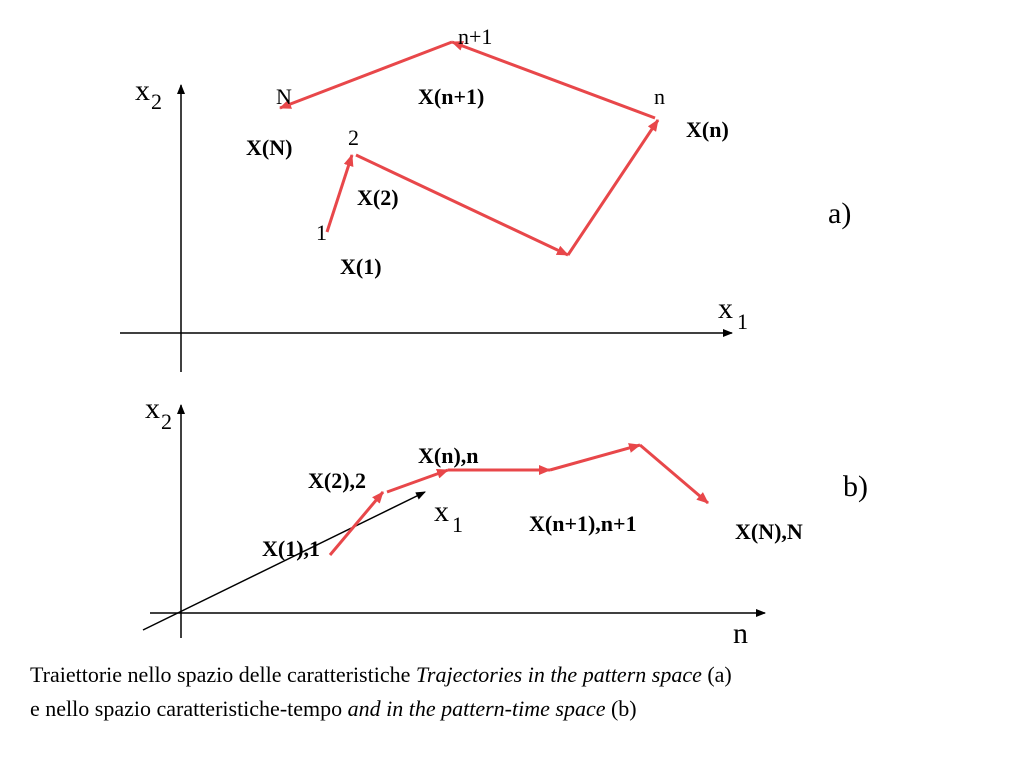  I want to click on state-label: X(n+1), so click(451, 96).